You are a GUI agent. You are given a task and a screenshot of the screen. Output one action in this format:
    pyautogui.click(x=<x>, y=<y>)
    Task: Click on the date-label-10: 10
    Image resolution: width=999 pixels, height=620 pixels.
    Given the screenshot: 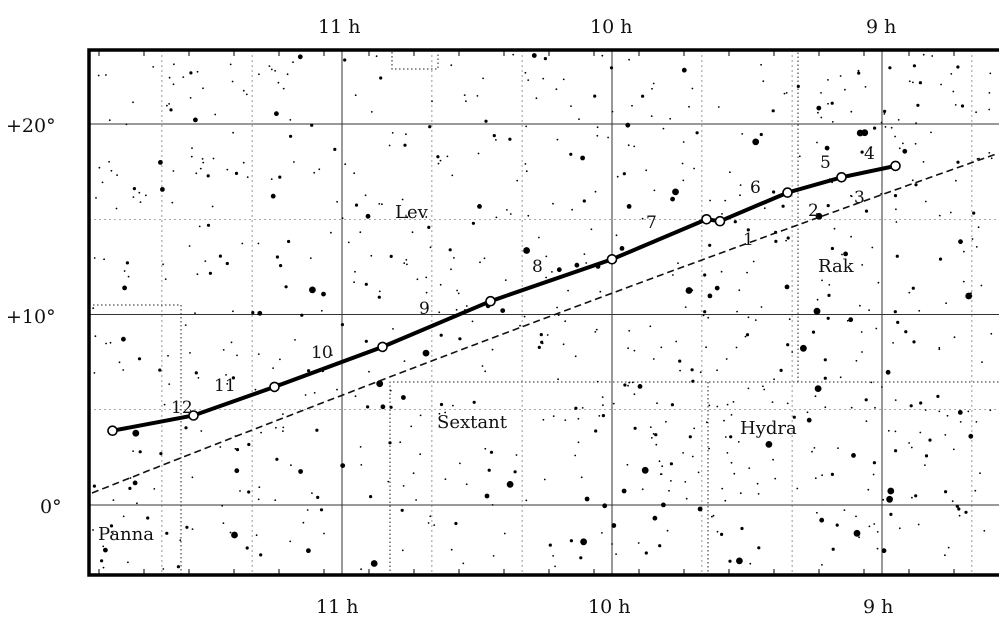 What is the action you would take?
    pyautogui.click(x=322, y=353)
    